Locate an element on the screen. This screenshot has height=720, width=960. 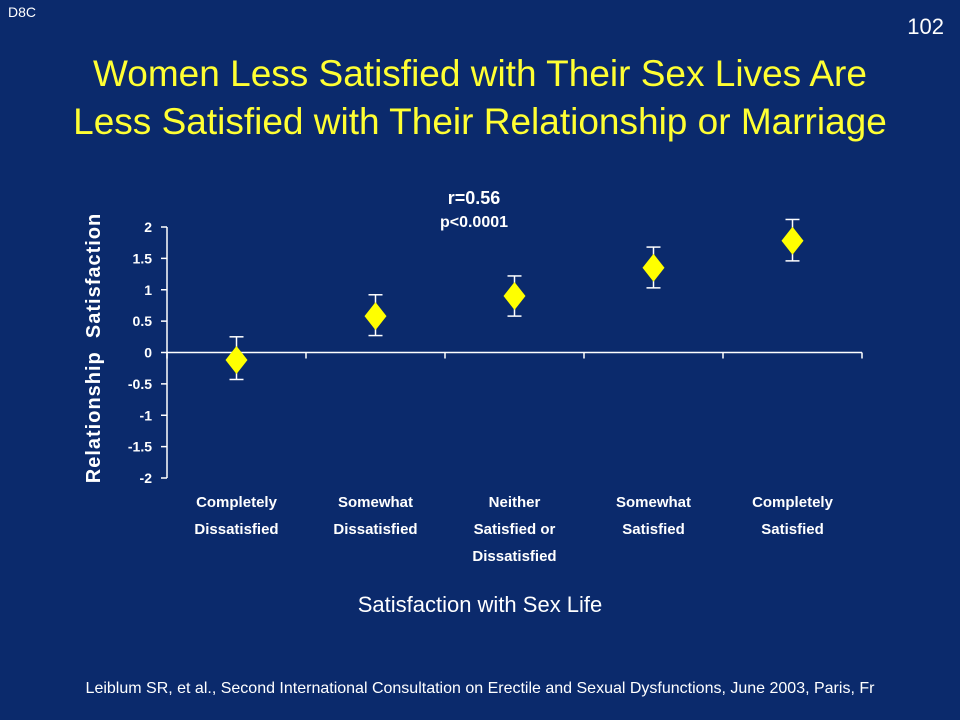
y-tick-label: 1.5 is located at coordinates (143, 258).